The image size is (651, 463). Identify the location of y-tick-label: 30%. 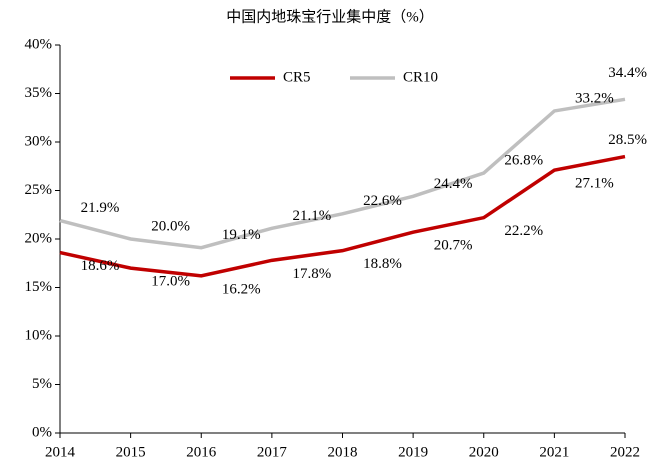
(39, 141).